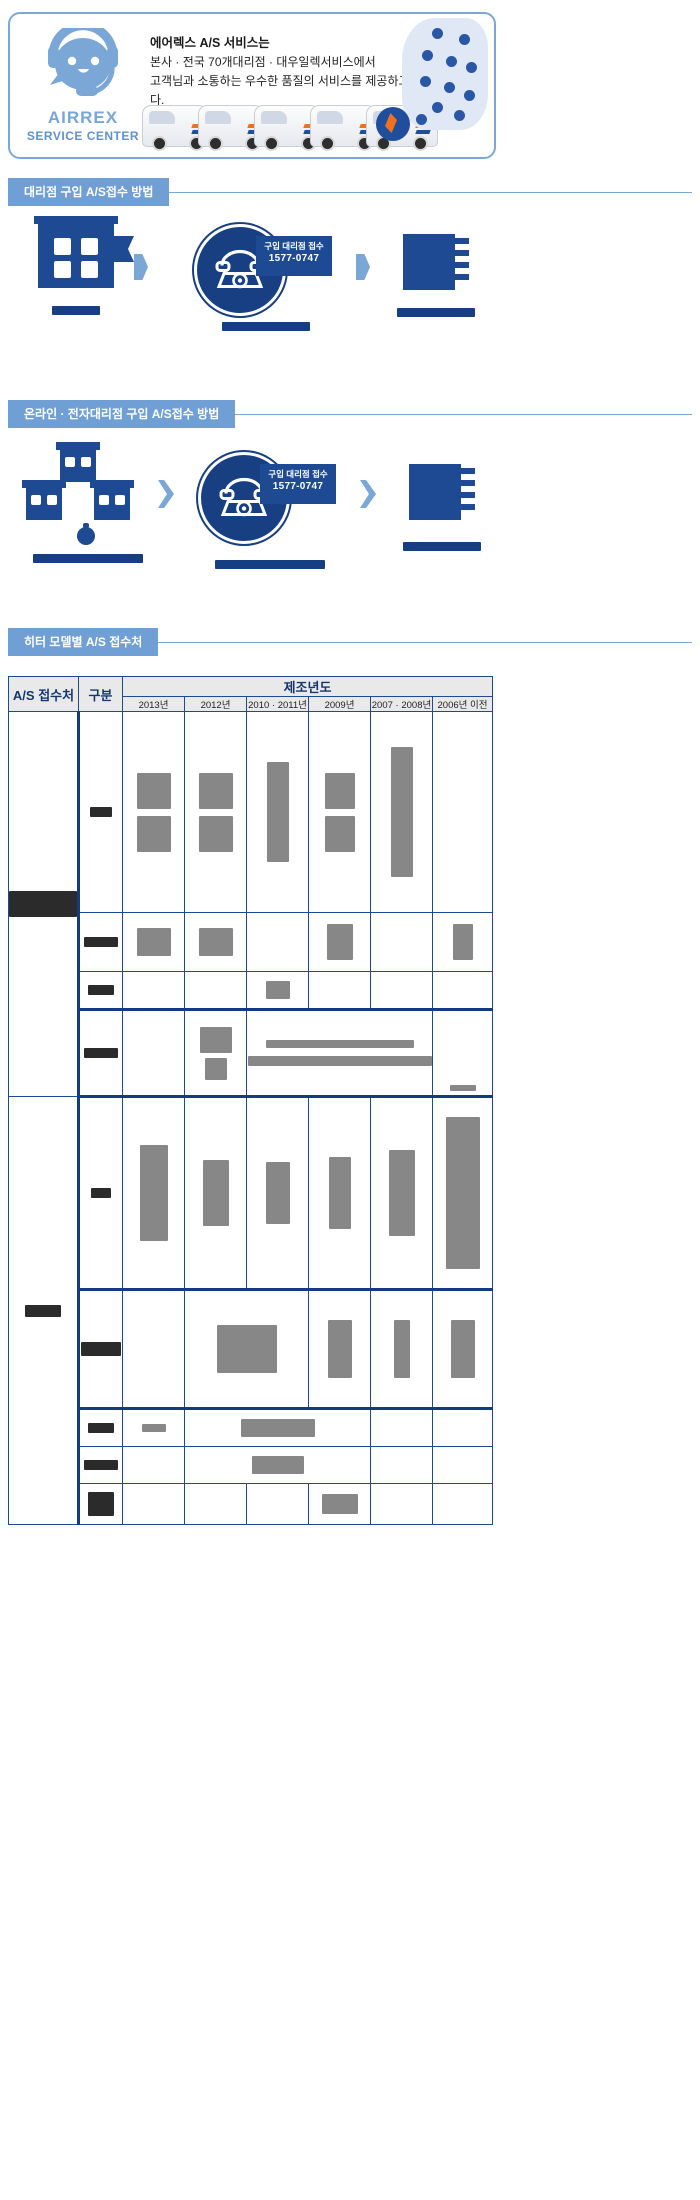  I want to click on brand-logo: AIRREX SERVICE CENTER, so click(83, 86).